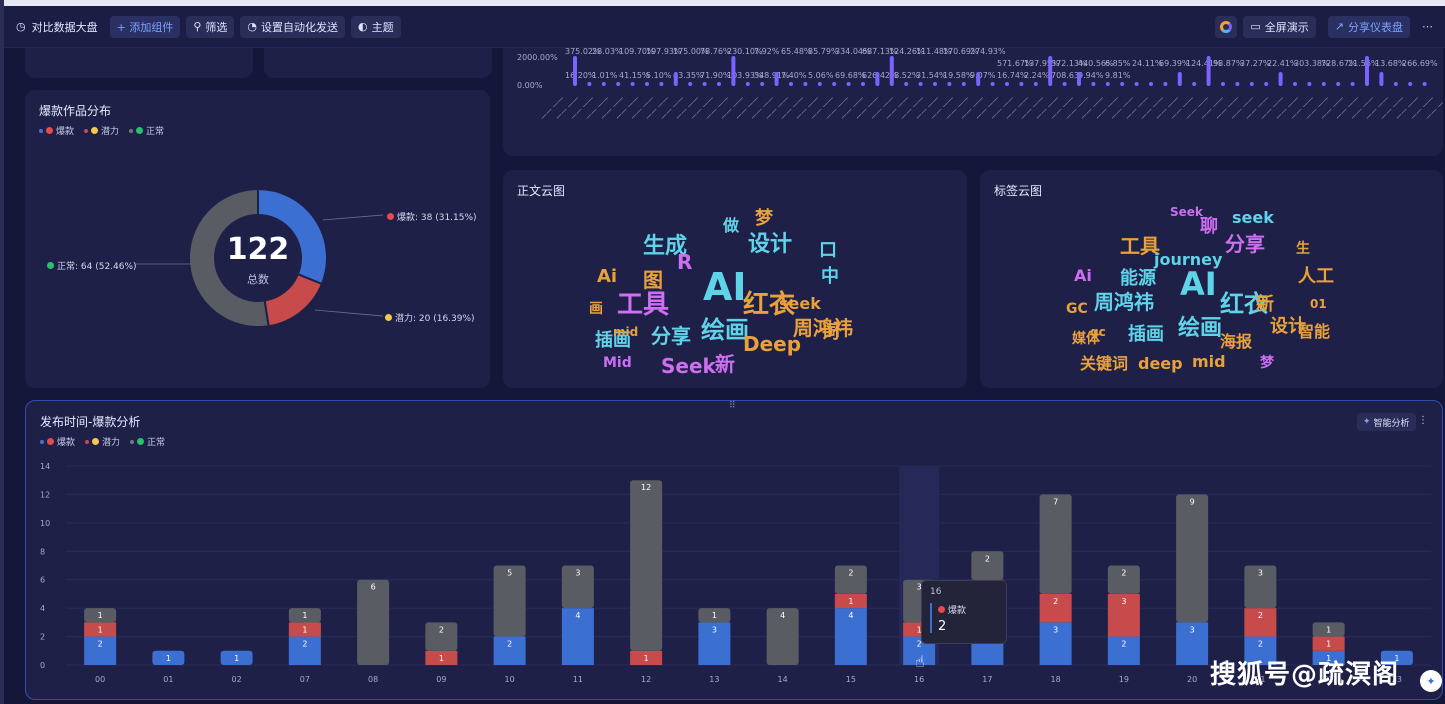 Image resolution: width=1445 pixels, height=704 pixels. Describe the element at coordinates (732, 406) in the screenshot. I see `drag-handle-icon: ⠿` at that location.